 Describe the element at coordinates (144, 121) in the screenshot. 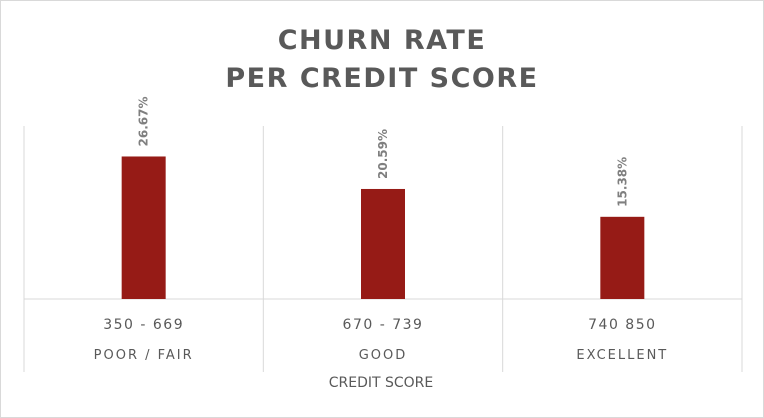

I see `data-label-1: 26.67%` at that location.